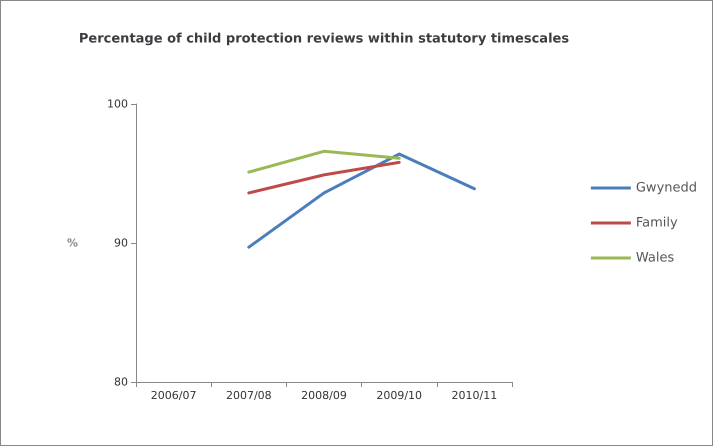 Image resolution: width=713 pixels, height=446 pixels. I want to click on y-axis-title: %, so click(72, 243).